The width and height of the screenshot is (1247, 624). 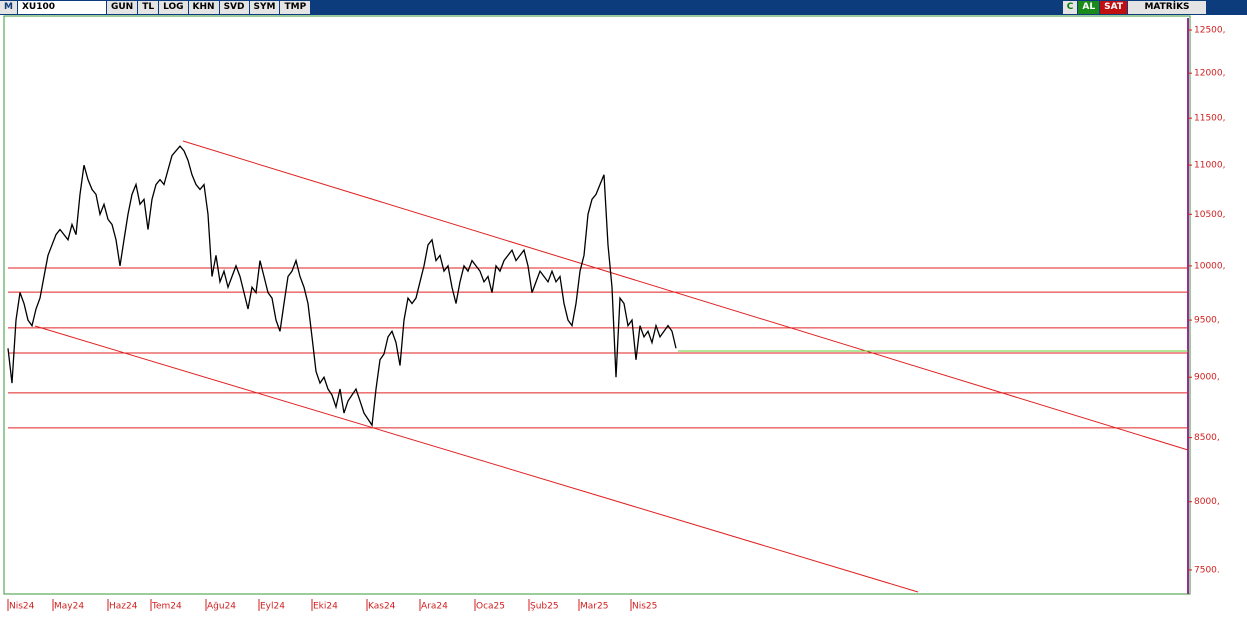 What do you see at coordinates (264, 7) in the screenshot?
I see `toolbar-button: SYM` at bounding box center [264, 7].